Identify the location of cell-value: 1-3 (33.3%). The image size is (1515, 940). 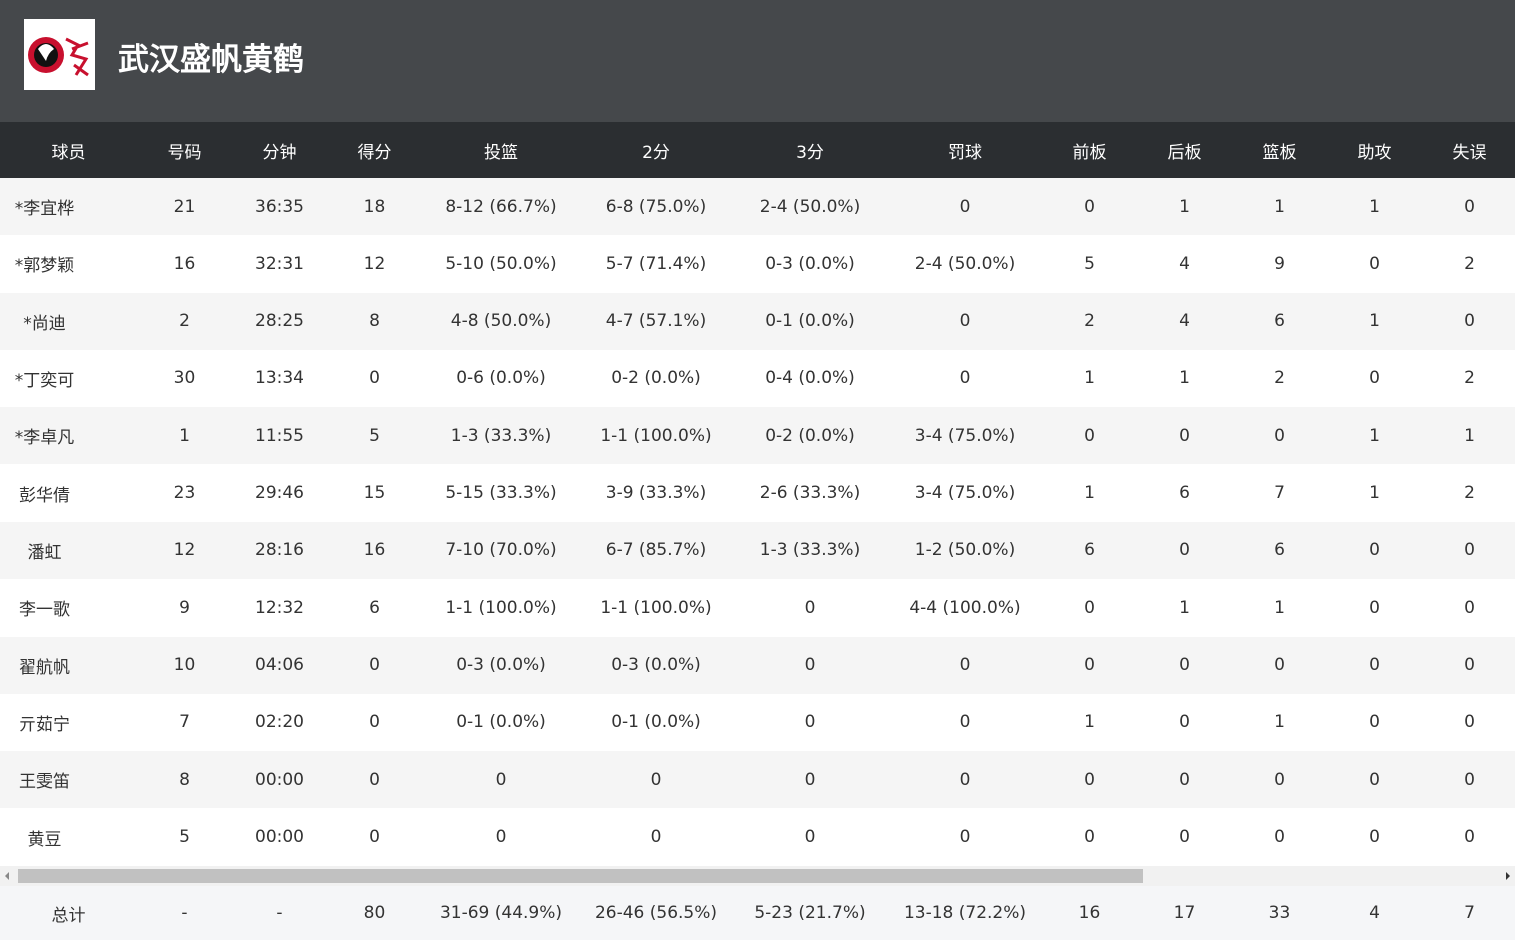
(810, 550).